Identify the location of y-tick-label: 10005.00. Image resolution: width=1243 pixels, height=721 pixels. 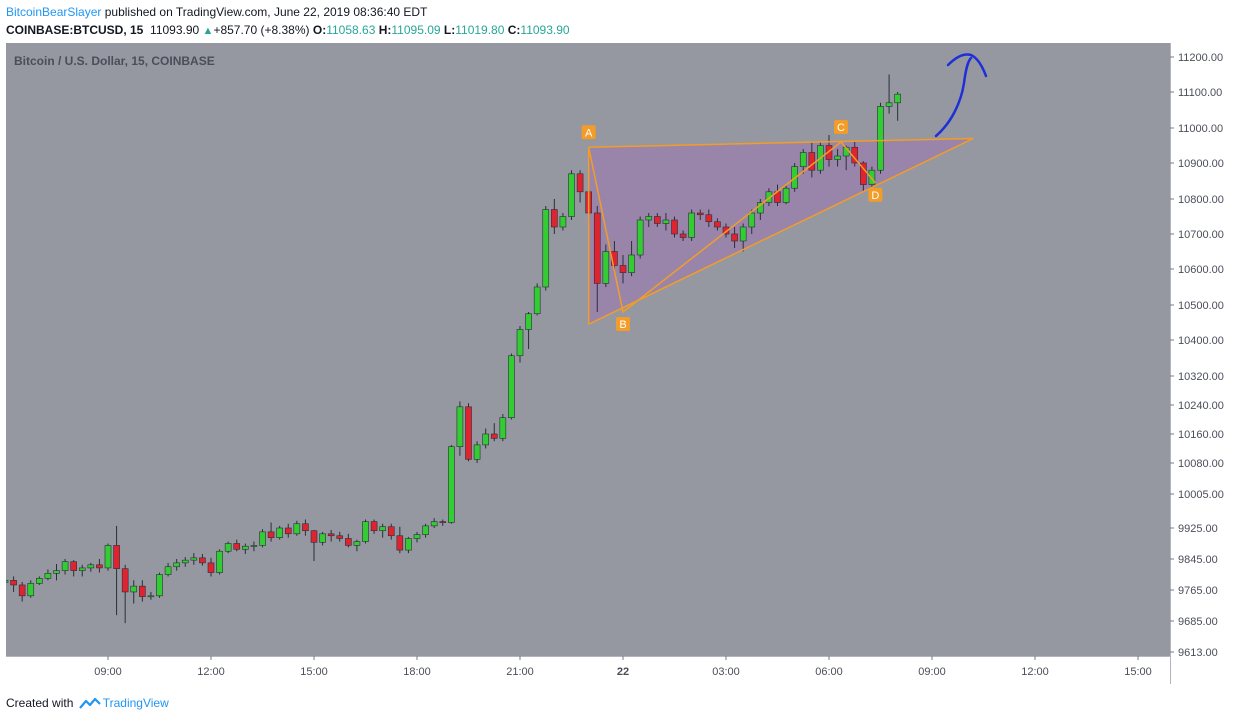
(1201, 495).